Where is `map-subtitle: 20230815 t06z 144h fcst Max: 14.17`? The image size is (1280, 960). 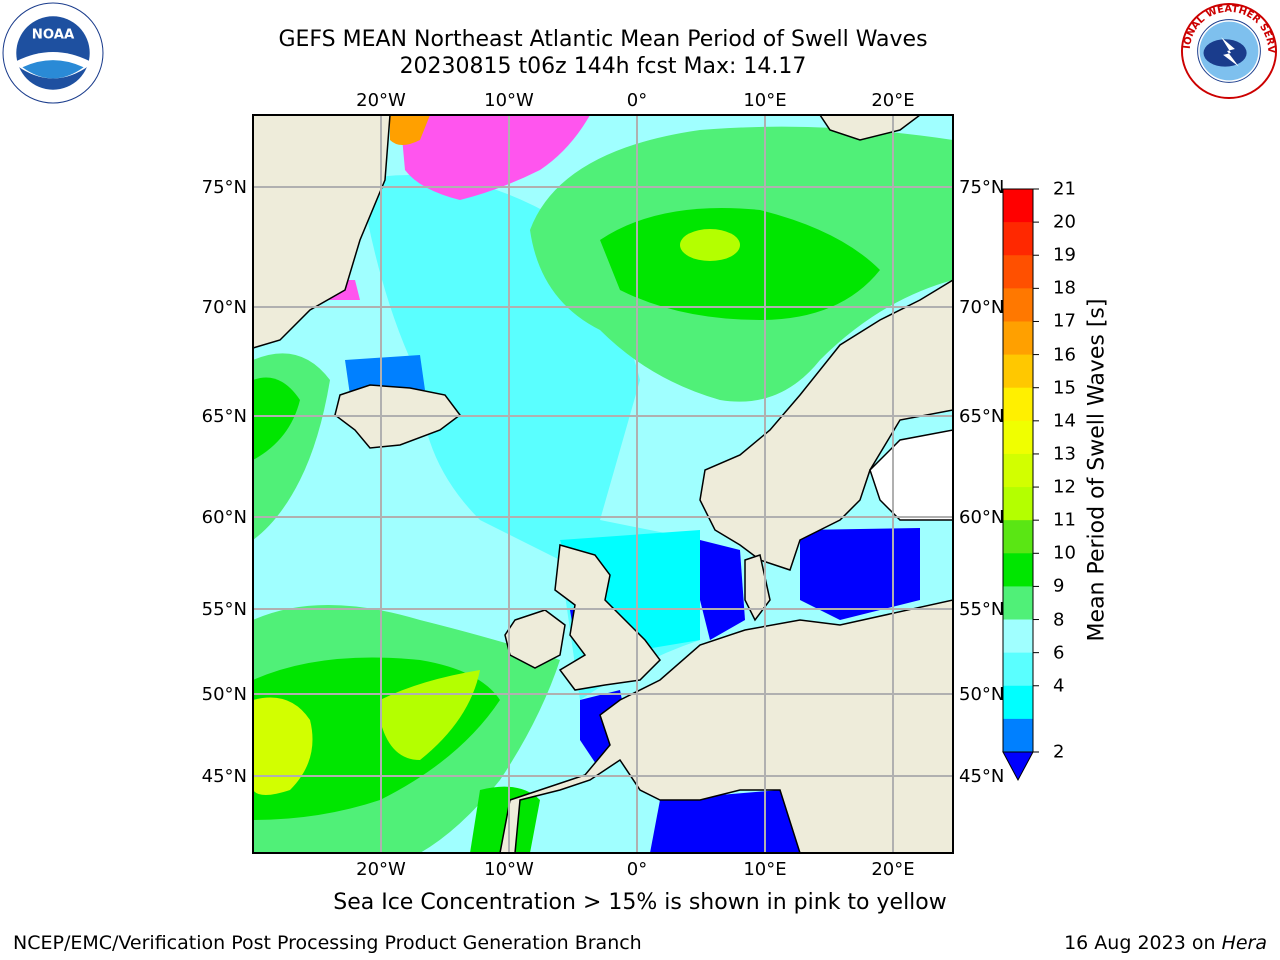 map-subtitle: 20230815 t06z 144h fcst Max: 14.17 is located at coordinates (603, 66).